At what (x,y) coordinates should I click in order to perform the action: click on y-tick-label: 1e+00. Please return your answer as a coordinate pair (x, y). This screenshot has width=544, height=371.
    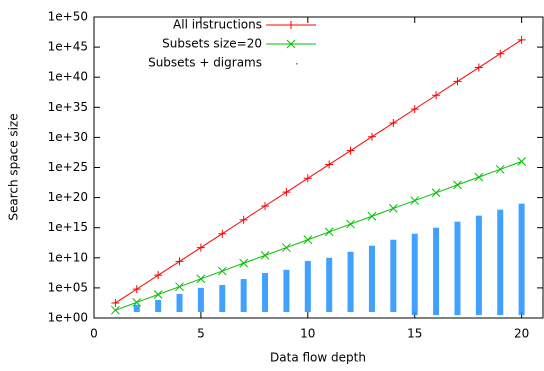
    Looking at the image, I should click on (68, 318).